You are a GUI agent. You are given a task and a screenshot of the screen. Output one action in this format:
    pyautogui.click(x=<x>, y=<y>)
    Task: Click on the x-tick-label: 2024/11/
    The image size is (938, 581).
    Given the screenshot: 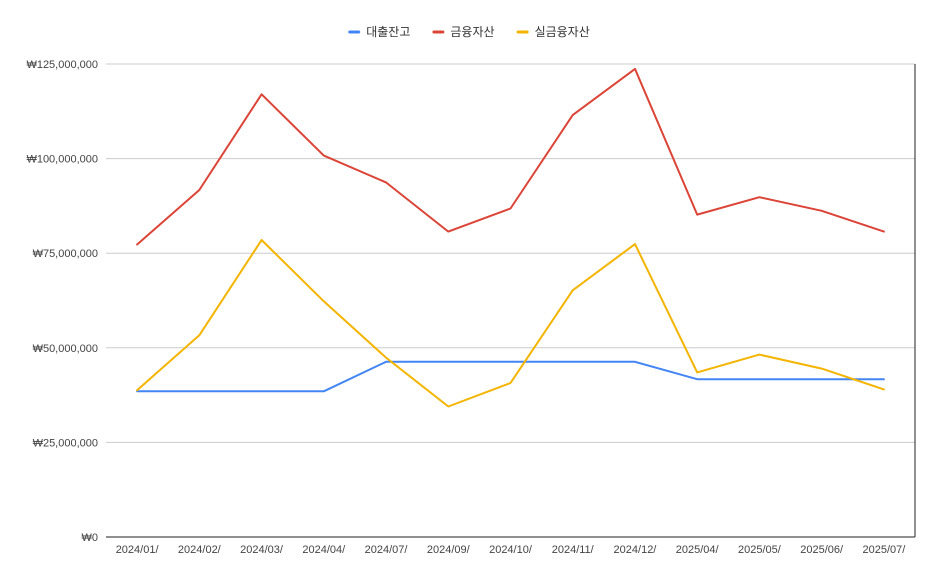 What is the action you would take?
    pyautogui.click(x=573, y=550)
    